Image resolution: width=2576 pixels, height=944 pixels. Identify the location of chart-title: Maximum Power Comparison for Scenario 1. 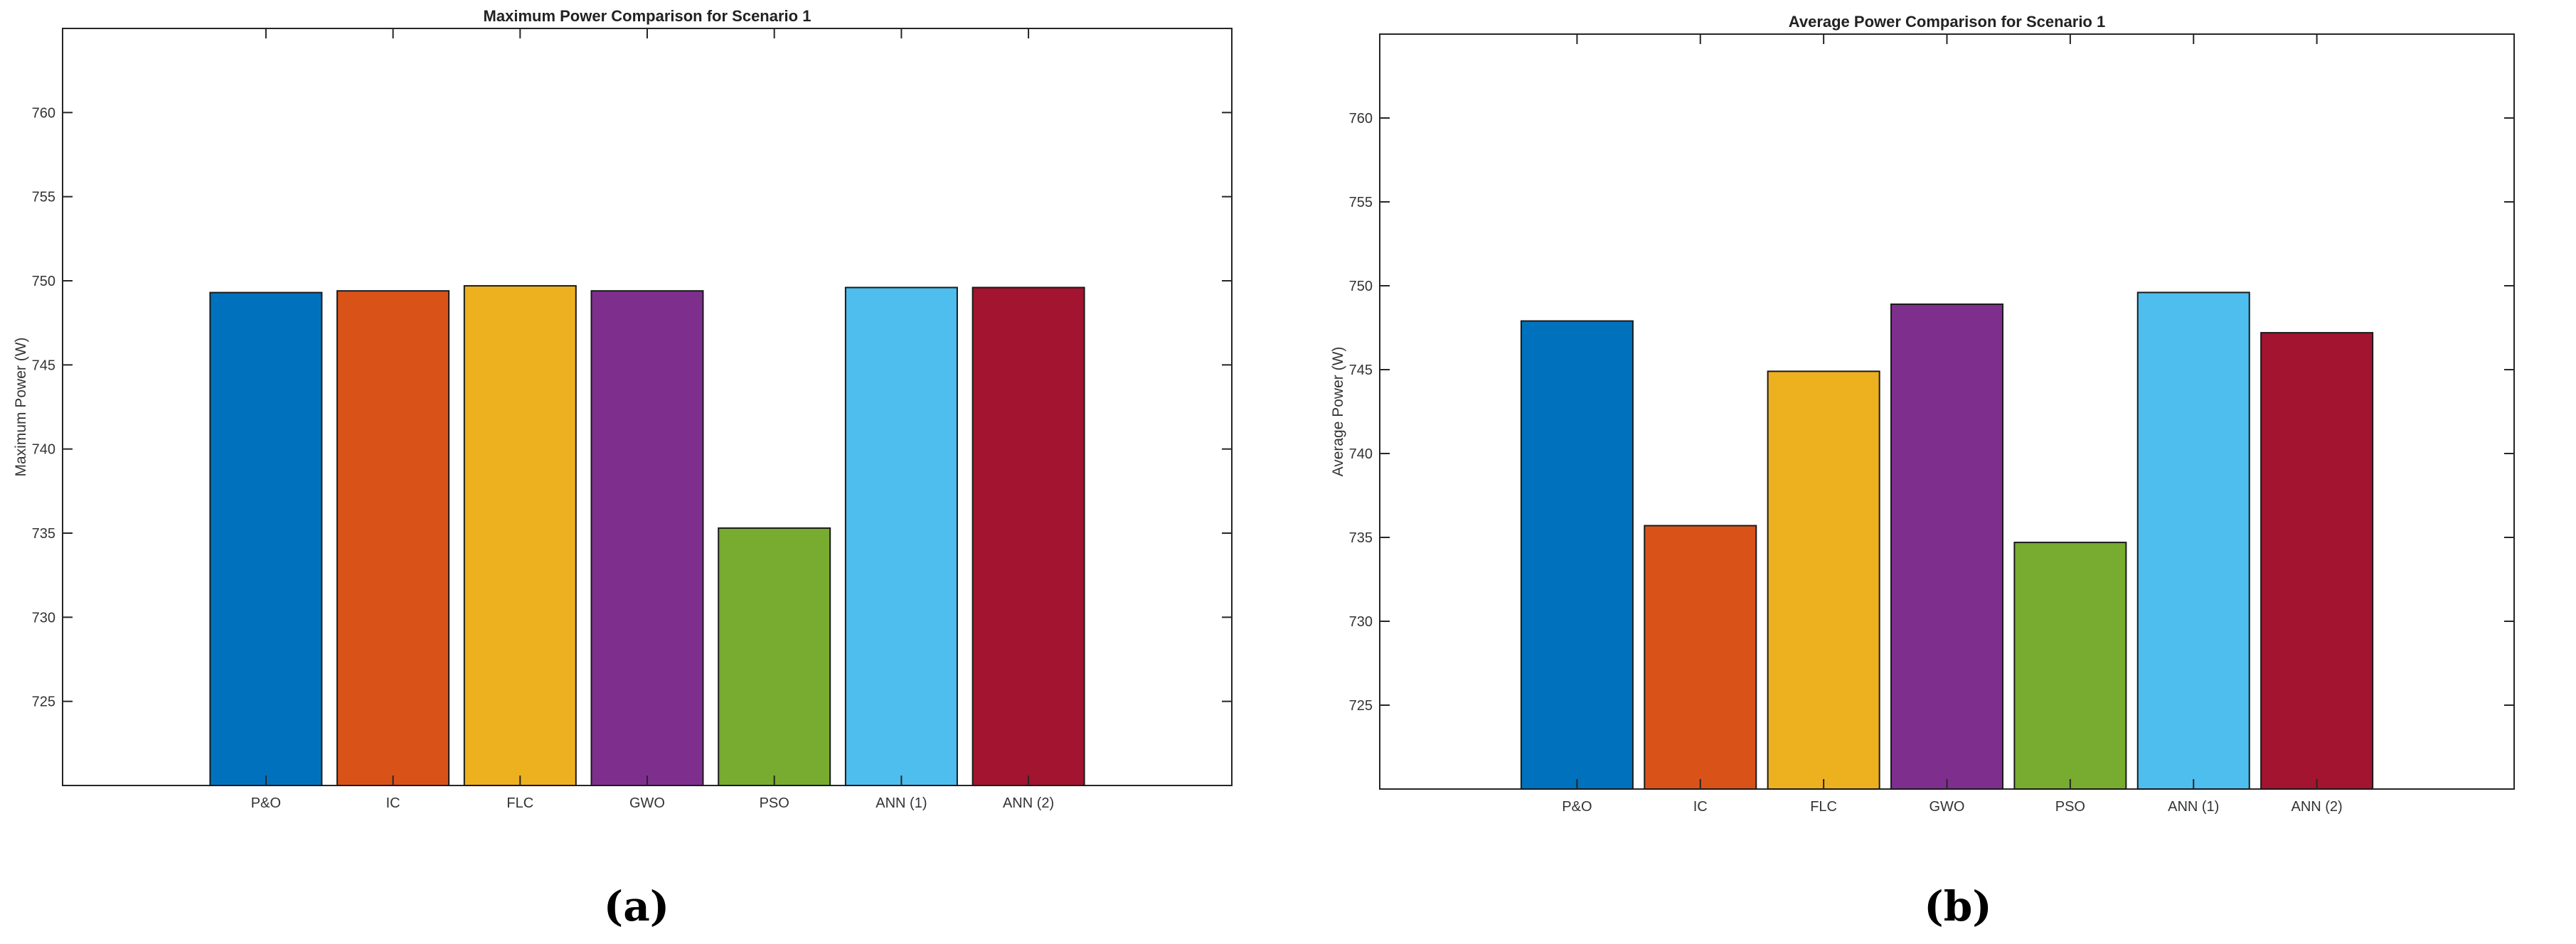
(647, 16).